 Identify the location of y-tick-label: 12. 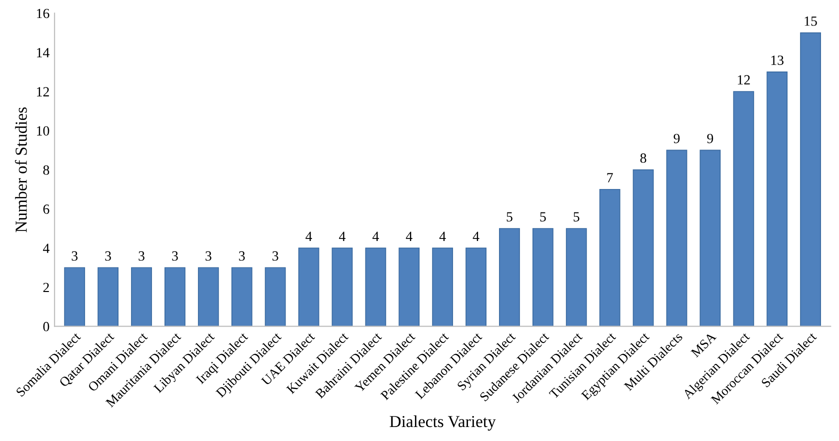
(43, 91).